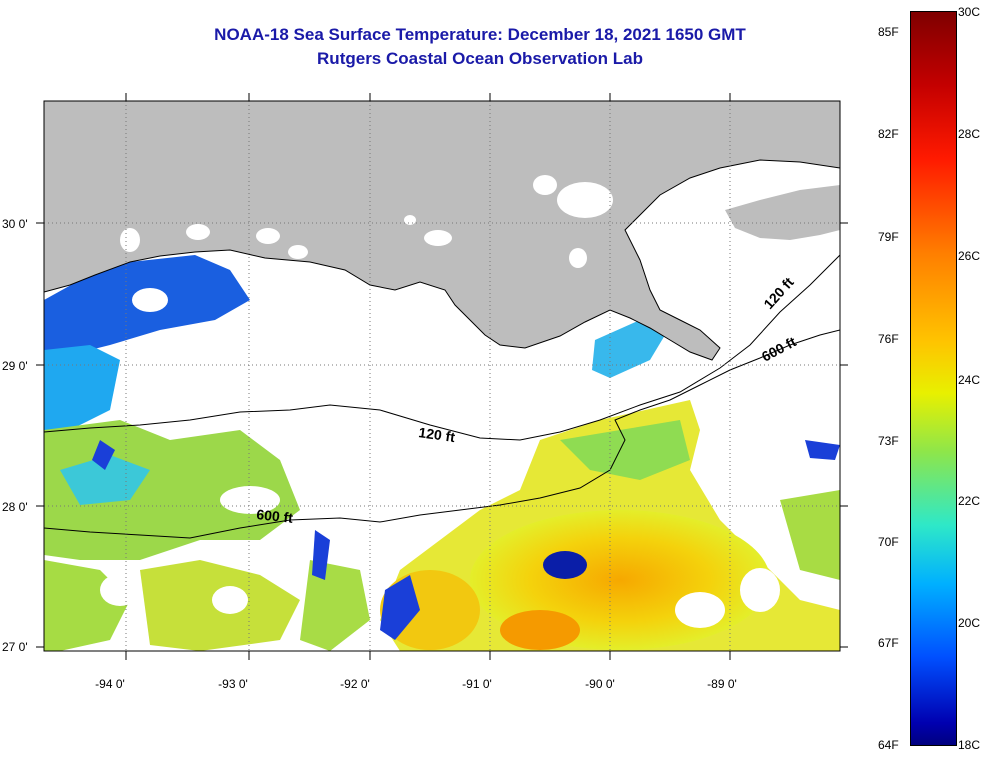 The height and width of the screenshot is (761, 992). I want to click on mid-water-patch-far-e, so click(810, 535).